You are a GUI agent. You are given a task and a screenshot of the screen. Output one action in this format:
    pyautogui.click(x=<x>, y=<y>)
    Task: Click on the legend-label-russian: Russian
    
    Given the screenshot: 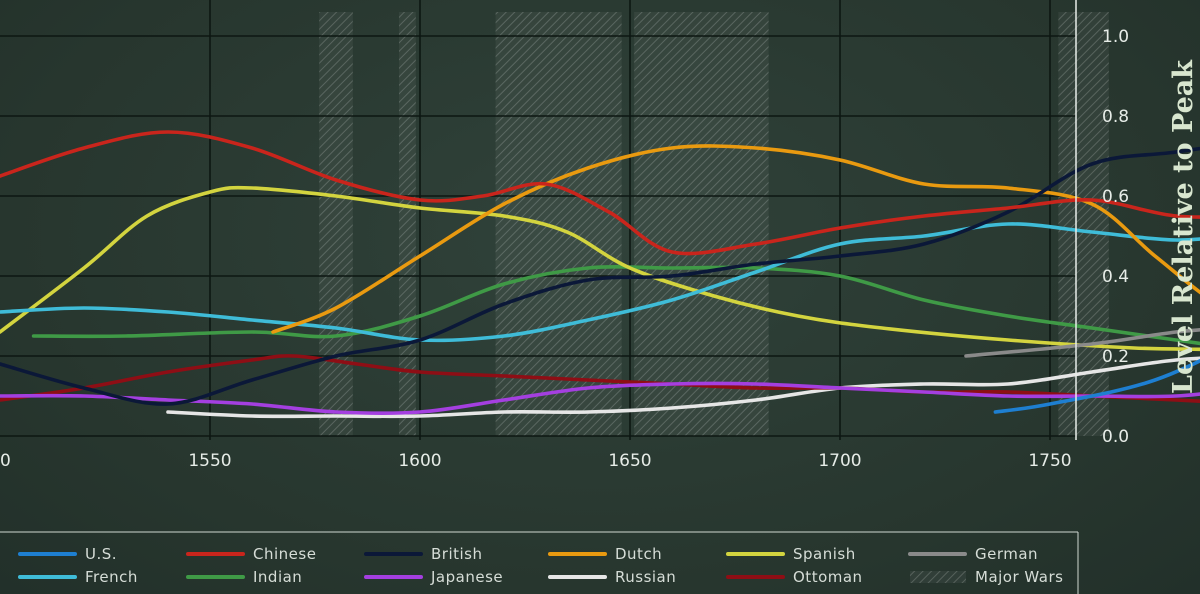 What is the action you would take?
    pyautogui.click(x=645, y=577)
    